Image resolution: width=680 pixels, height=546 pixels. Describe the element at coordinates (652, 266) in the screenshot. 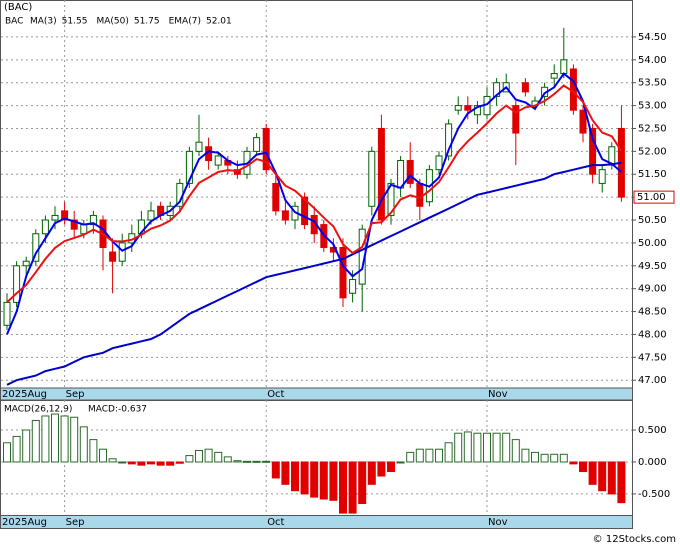

I see `y-tick-label: 49.50` at that location.